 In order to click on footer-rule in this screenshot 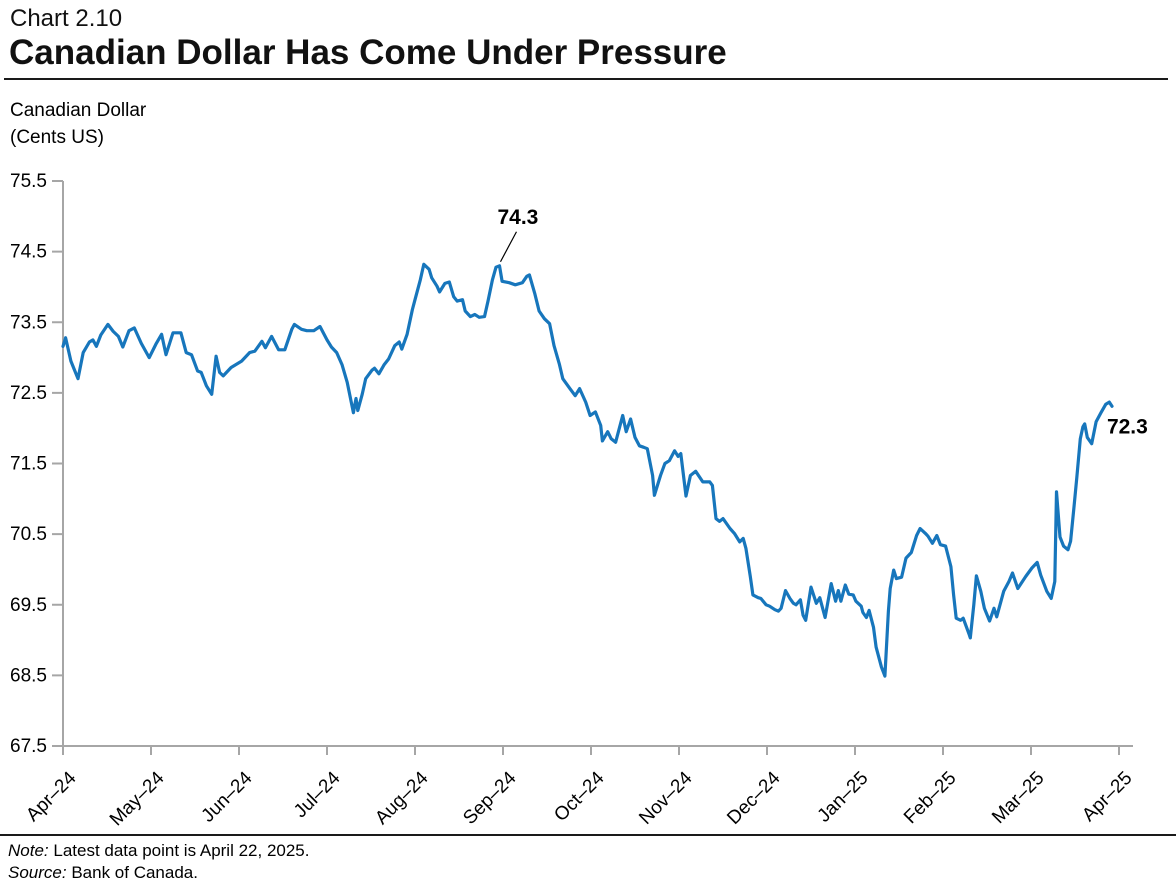, I will do `click(588, 835)`.